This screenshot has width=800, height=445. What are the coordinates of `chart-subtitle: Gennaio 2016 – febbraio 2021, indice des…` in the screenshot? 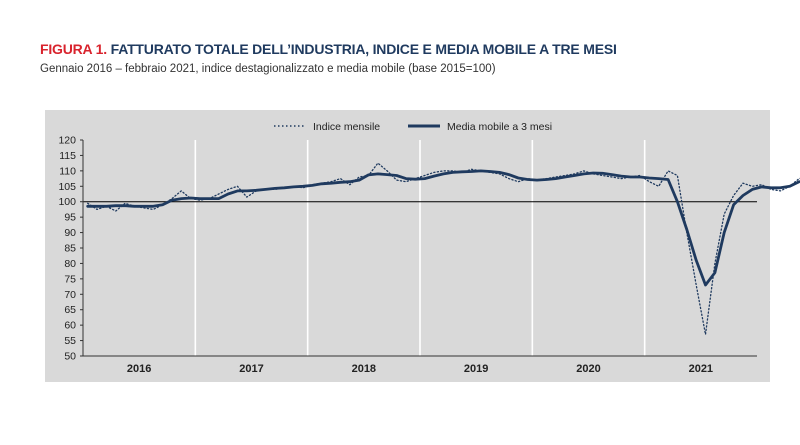 It's located at (268, 69).